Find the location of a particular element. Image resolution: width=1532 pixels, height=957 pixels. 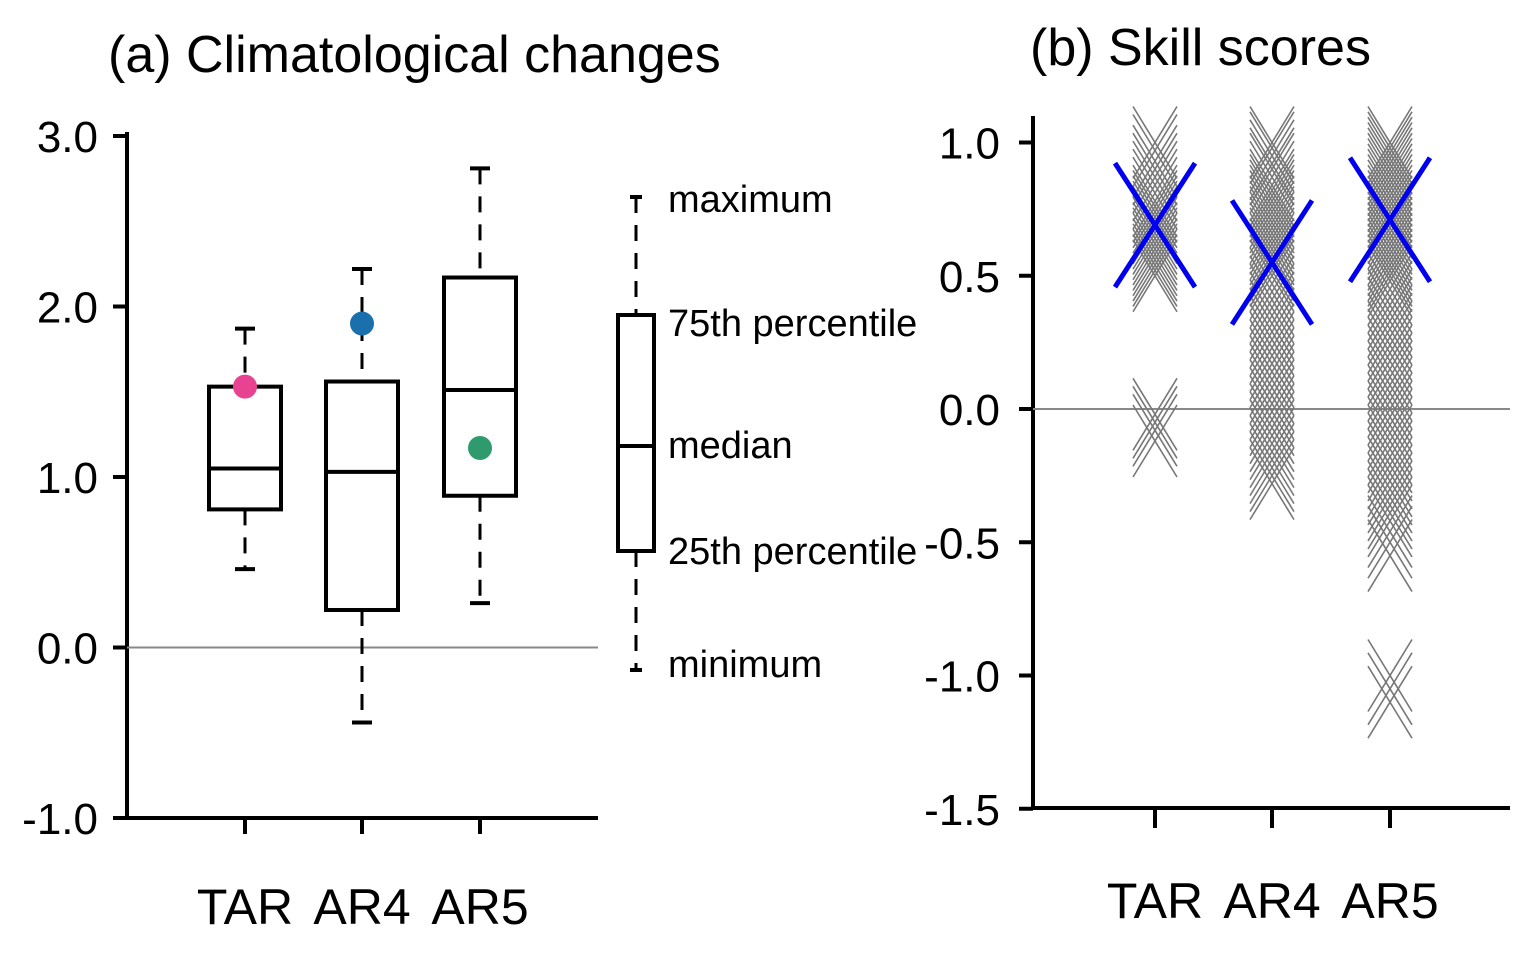

box-tar is located at coordinates (245, 448).